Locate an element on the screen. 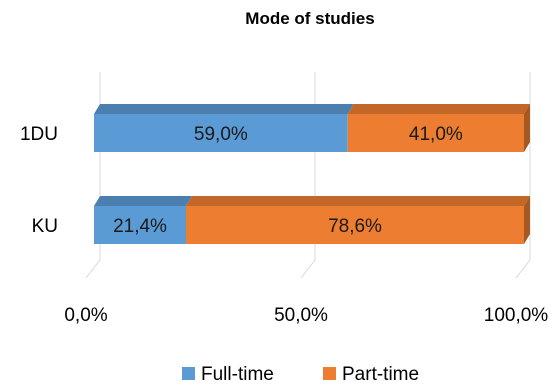  chart-title: Mode of studies is located at coordinates (309, 18).